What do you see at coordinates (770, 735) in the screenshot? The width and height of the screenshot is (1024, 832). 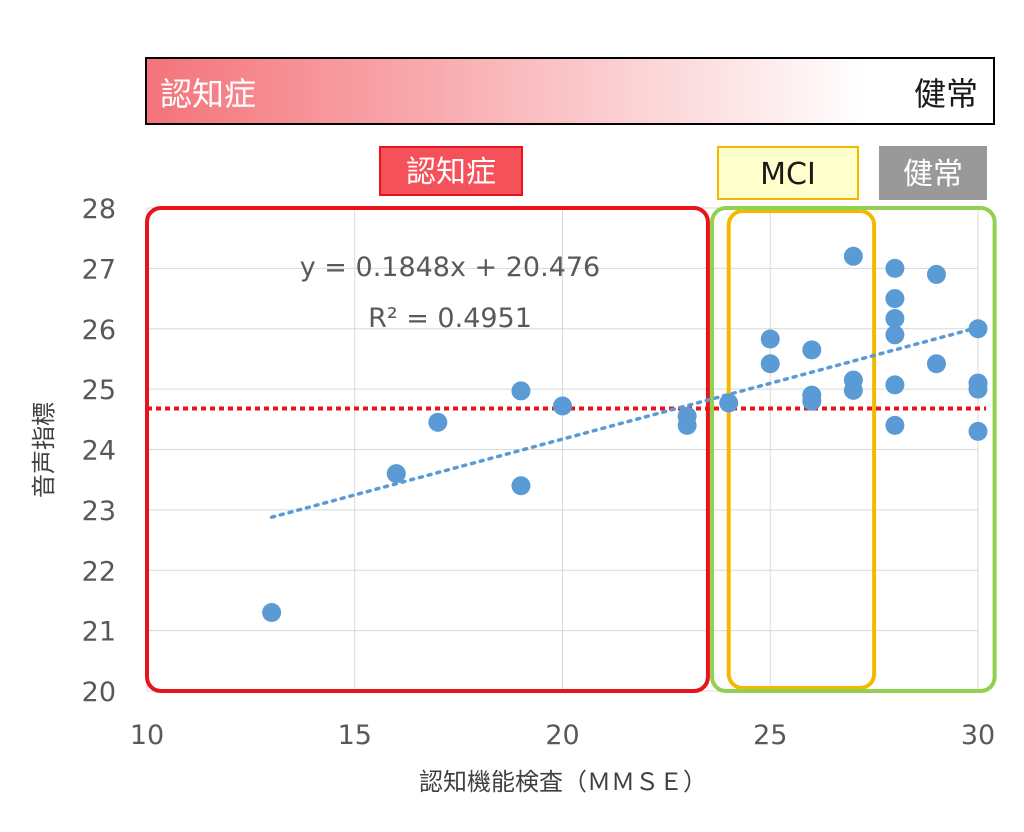 I see `x-tick-label: 25` at bounding box center [770, 735].